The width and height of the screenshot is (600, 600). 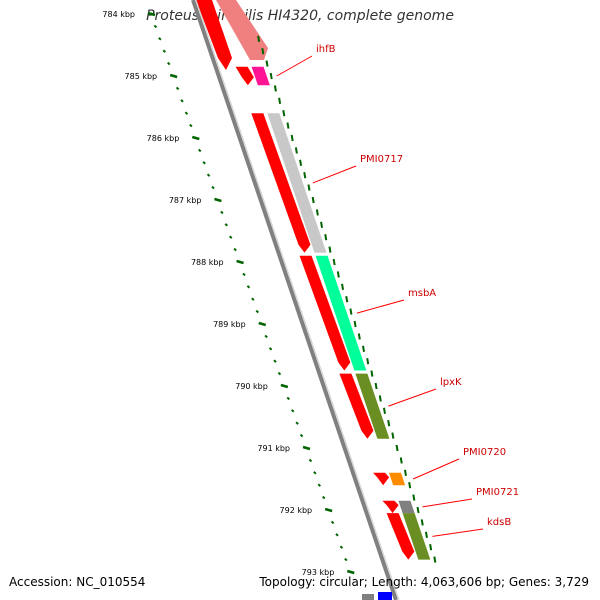 I want to click on tick-label: 785 kbp, so click(x=141, y=76).